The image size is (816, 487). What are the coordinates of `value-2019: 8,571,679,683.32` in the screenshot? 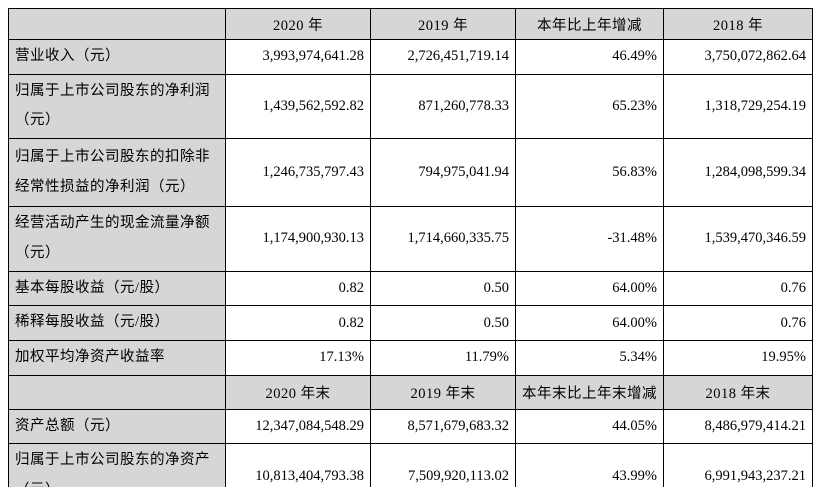 It's located at (443, 426).